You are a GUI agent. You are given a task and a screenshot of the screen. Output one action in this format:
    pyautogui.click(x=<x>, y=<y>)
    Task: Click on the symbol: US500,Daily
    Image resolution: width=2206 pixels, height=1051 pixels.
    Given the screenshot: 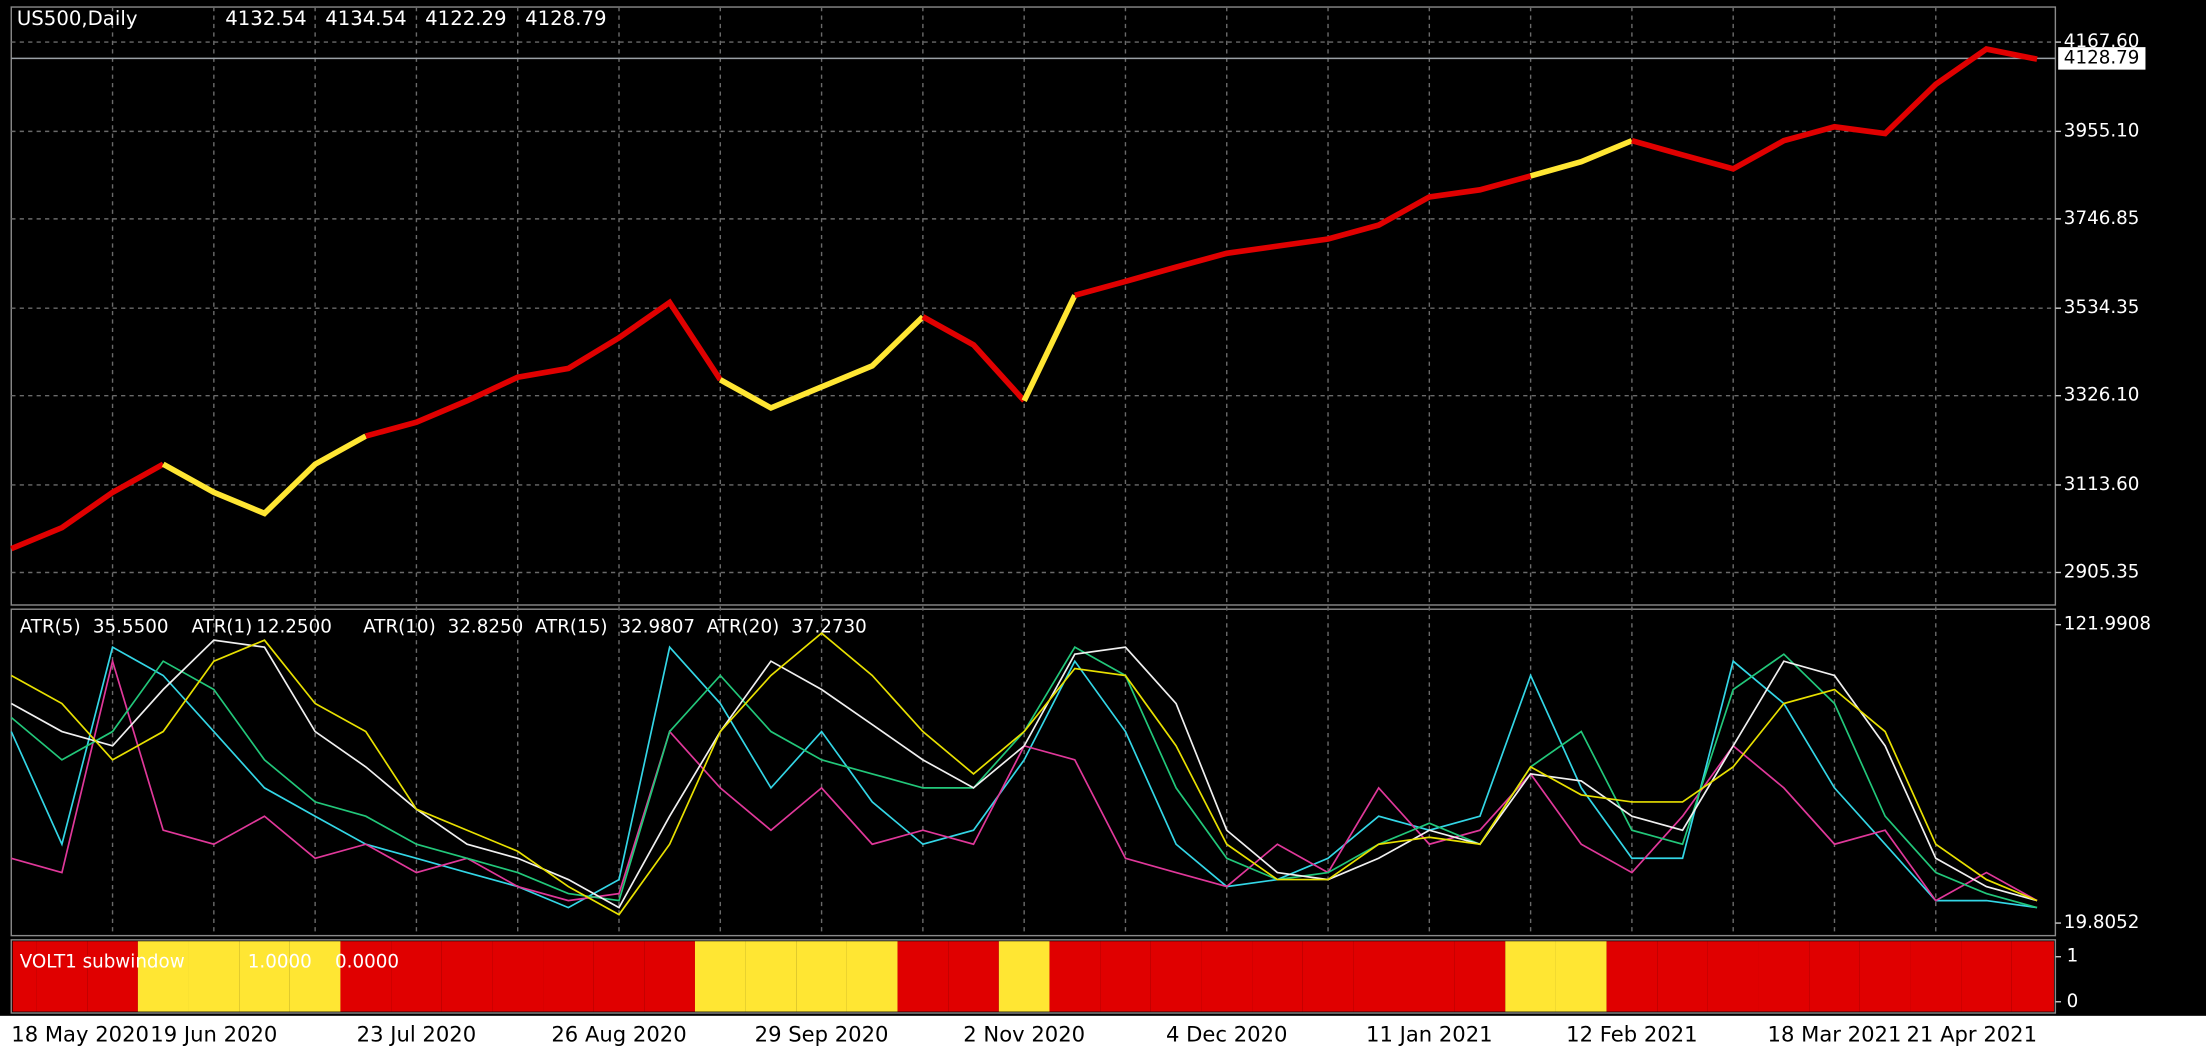 What is the action you would take?
    pyautogui.click(x=77, y=18)
    